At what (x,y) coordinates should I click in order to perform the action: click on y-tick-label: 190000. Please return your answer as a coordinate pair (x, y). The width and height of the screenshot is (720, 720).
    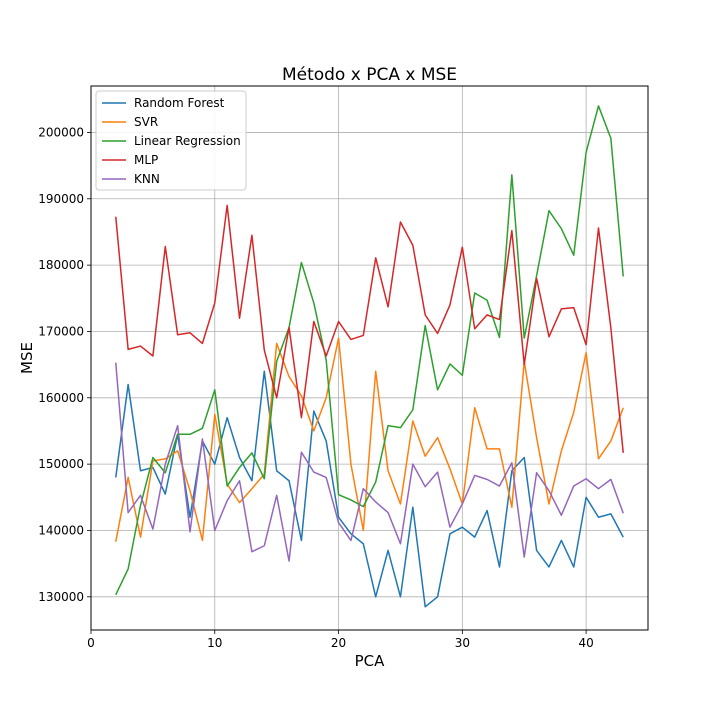
    Looking at the image, I should click on (61, 199).